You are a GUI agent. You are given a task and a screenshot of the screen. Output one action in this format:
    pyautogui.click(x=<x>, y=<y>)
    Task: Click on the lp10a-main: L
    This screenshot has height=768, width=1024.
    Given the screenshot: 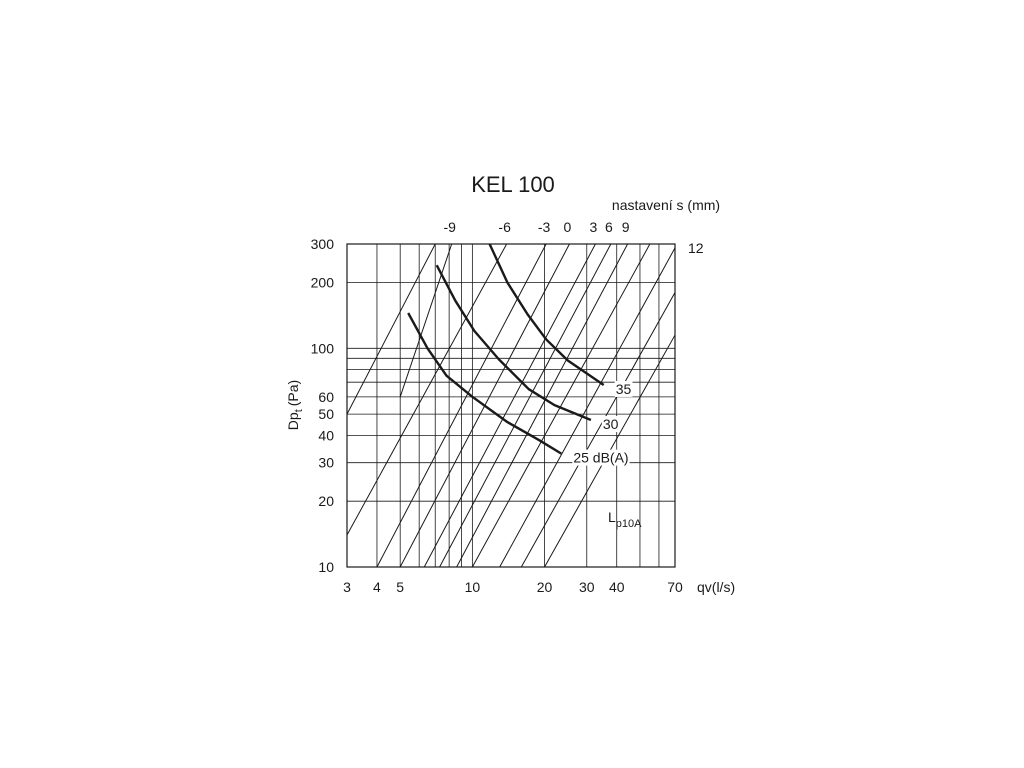 What is the action you would take?
    pyautogui.click(x=612, y=517)
    